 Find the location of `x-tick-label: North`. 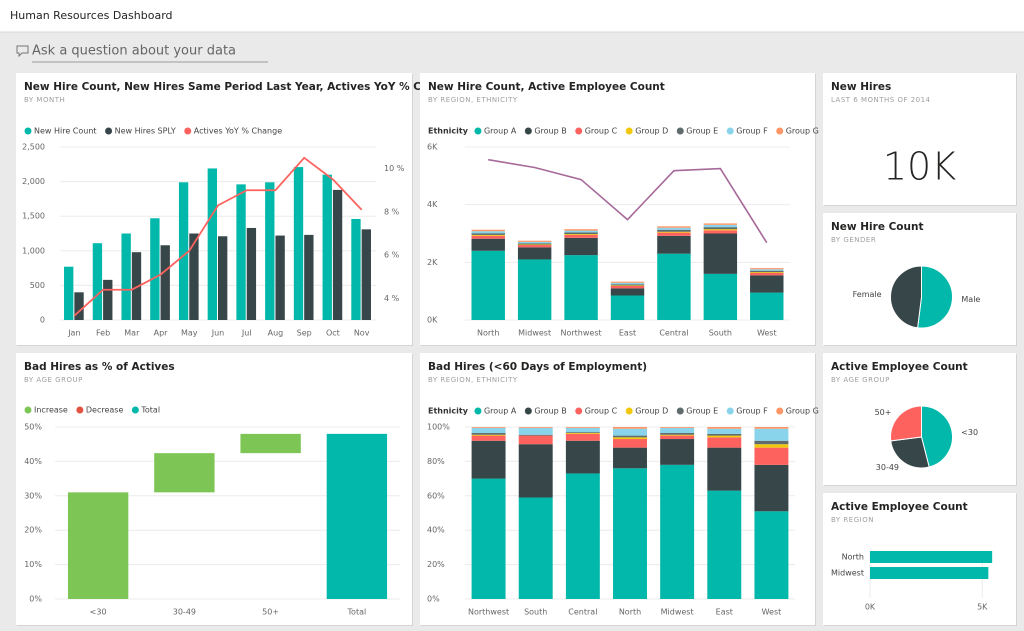

x-tick-label: North is located at coordinates (488, 333).